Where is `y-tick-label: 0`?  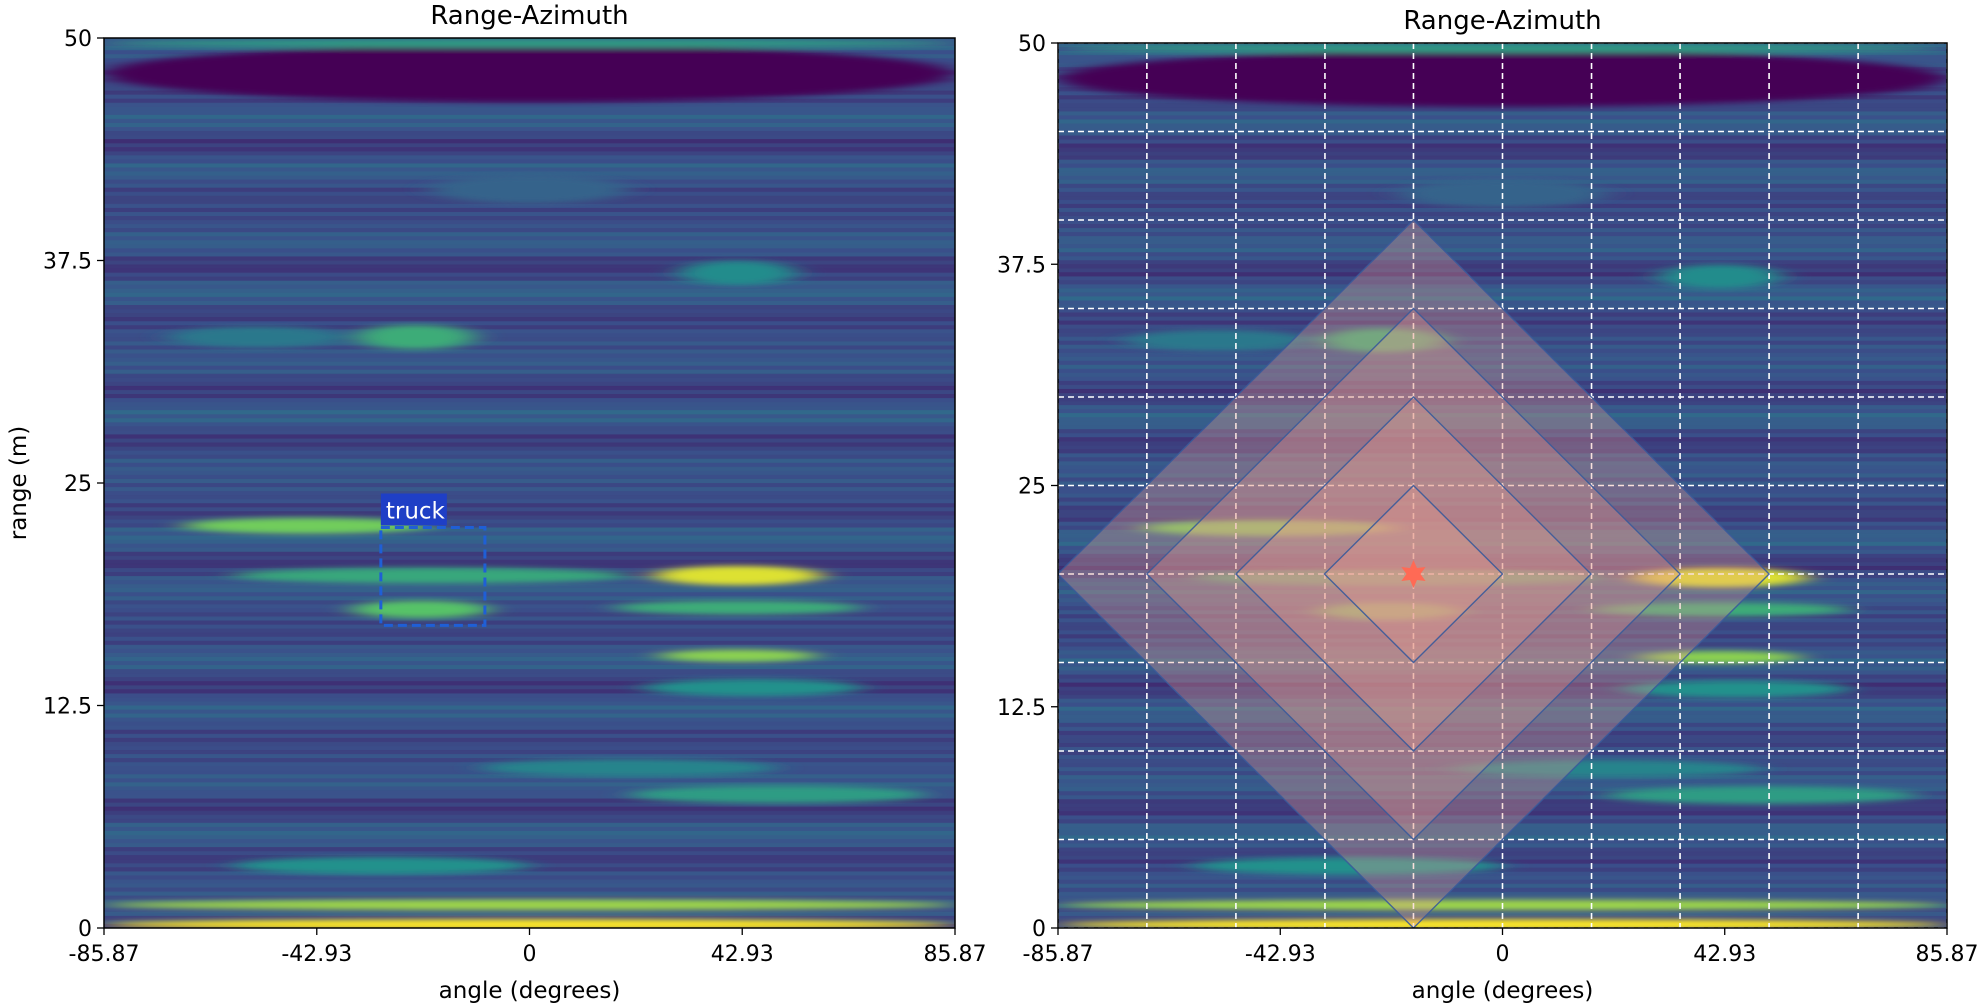 y-tick-label: 0 is located at coordinates (85, 929).